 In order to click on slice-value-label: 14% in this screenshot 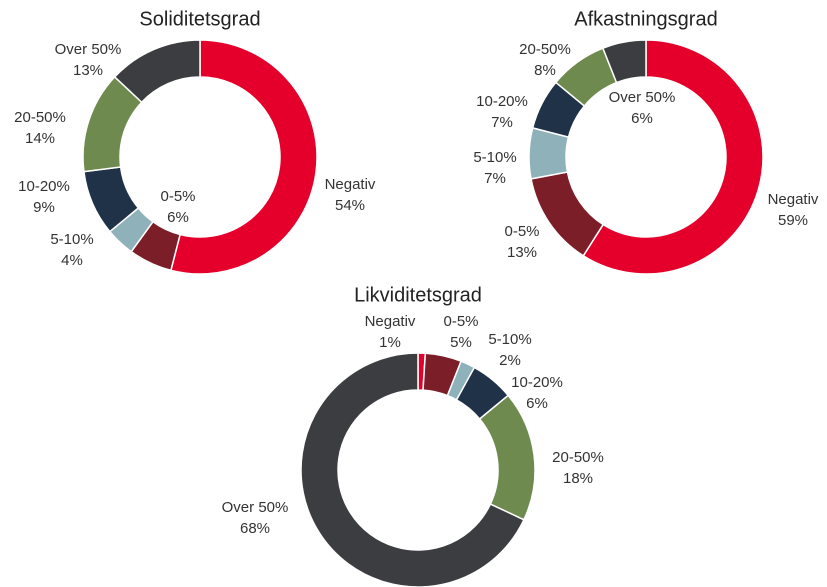, I will do `click(40, 138)`.